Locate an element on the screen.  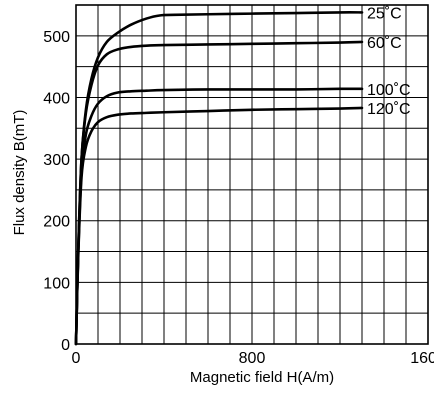
y-tick-label: 0 is located at coordinates (65, 345).